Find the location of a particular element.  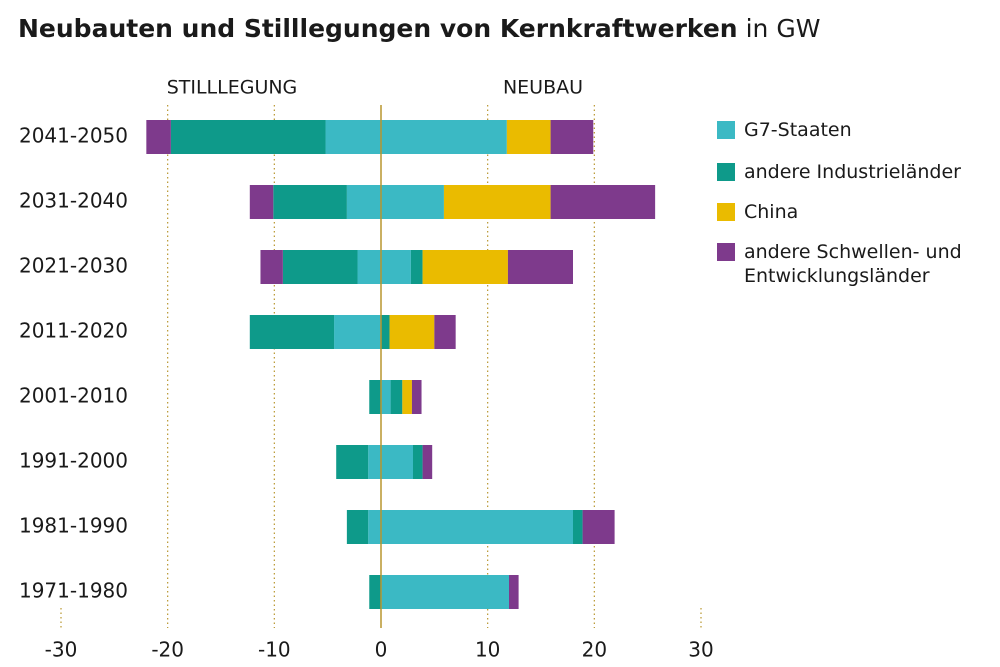

y-tick-label: 1981-1990 is located at coordinates (73, 526).